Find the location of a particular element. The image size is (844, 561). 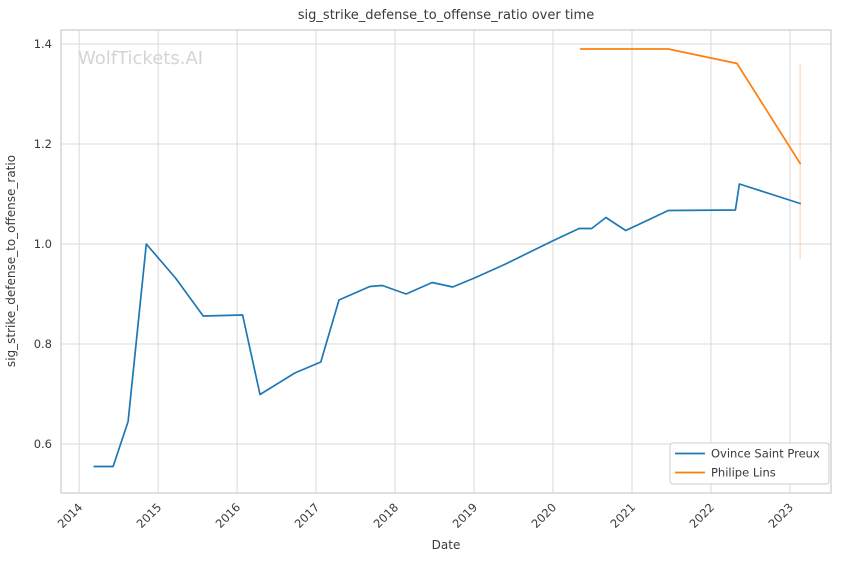

x-tick-label: 2014 is located at coordinates (70, 515).